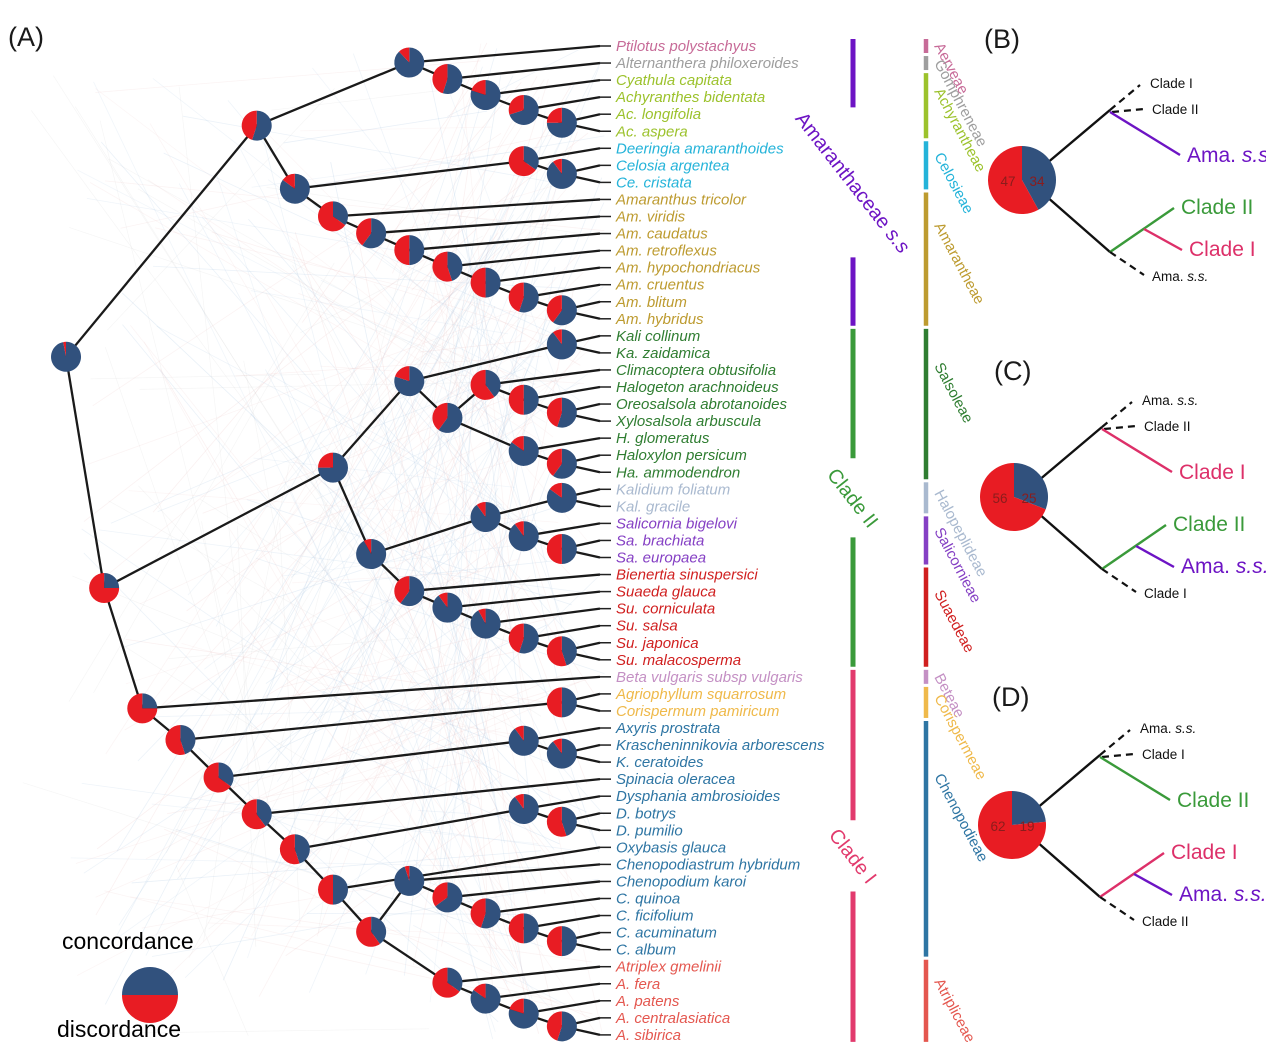  What do you see at coordinates (665, 609) in the screenshot?
I see `species-label: Su. corniculata` at bounding box center [665, 609].